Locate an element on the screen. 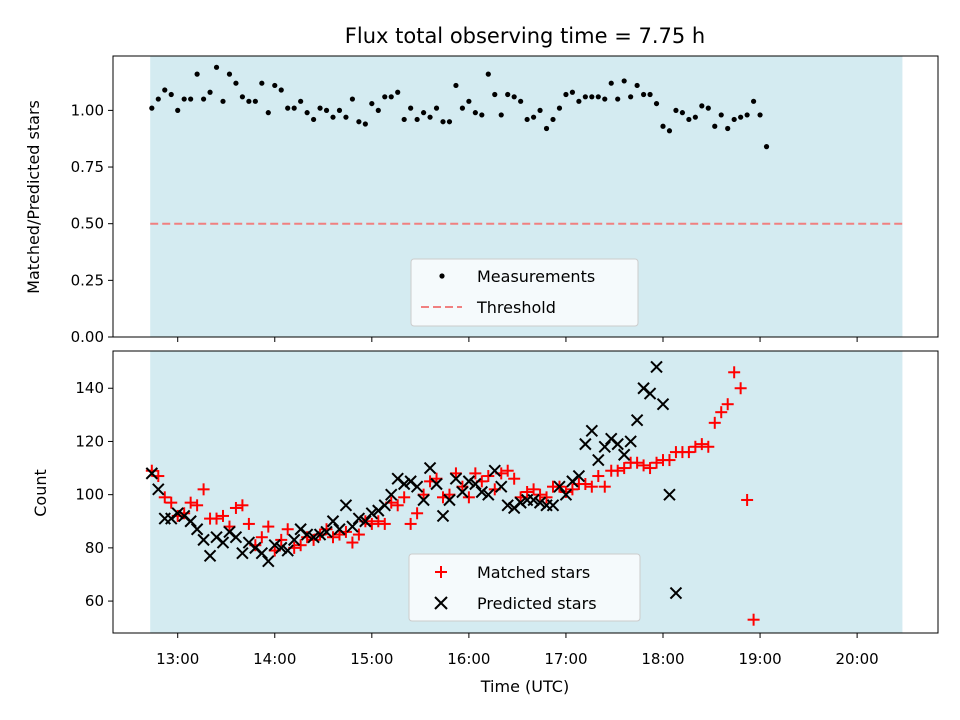 This screenshot has width=960, height=720. x-tick-label: 17:00 is located at coordinates (565, 659).